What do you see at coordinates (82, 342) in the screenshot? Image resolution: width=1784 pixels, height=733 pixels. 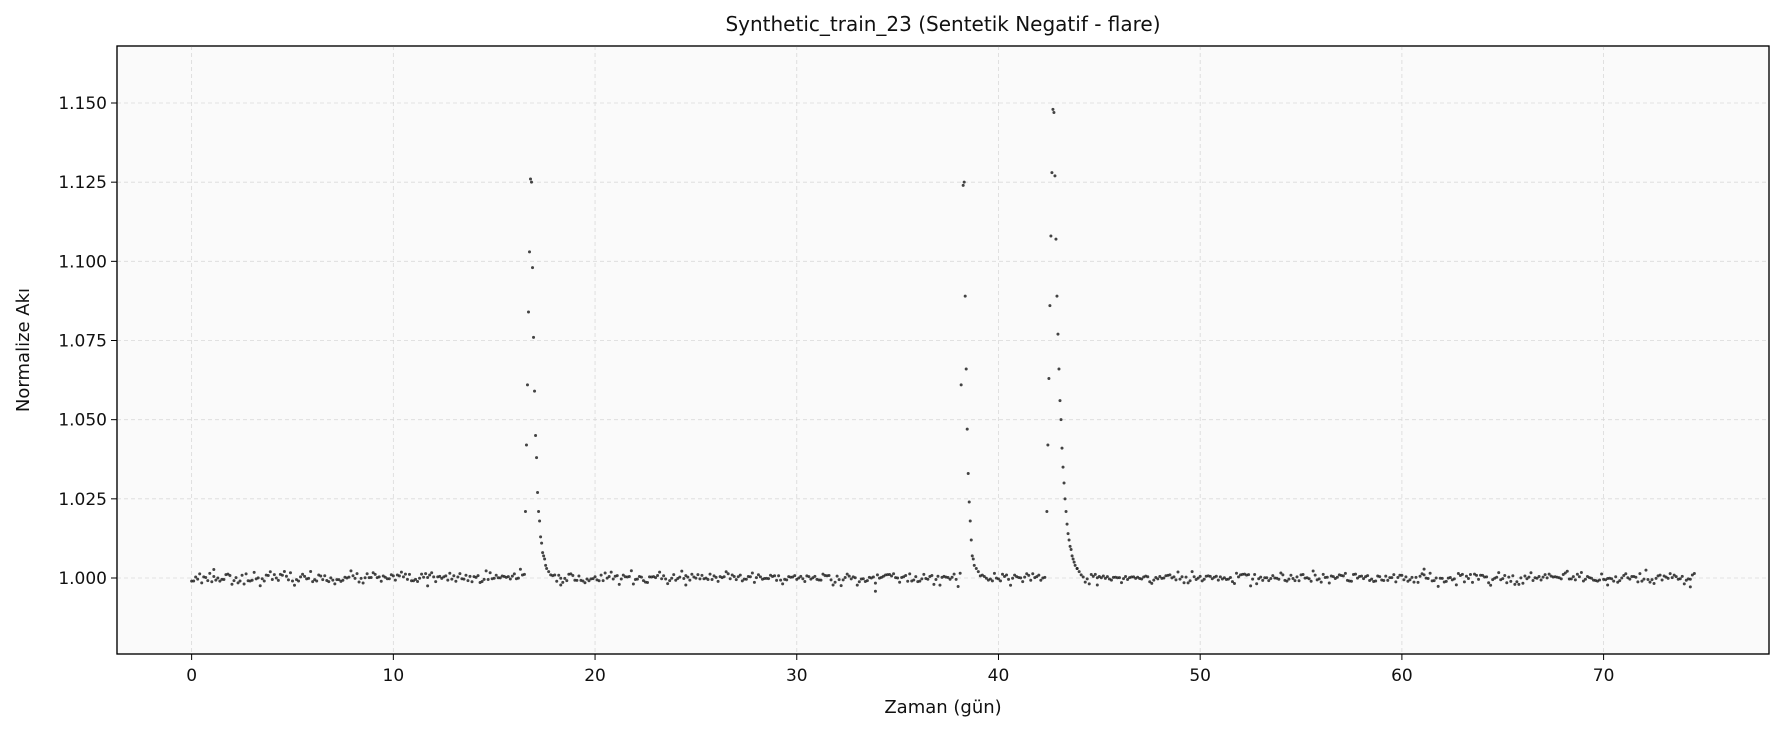 I see `y-tick-label: 1.075` at bounding box center [82, 342].